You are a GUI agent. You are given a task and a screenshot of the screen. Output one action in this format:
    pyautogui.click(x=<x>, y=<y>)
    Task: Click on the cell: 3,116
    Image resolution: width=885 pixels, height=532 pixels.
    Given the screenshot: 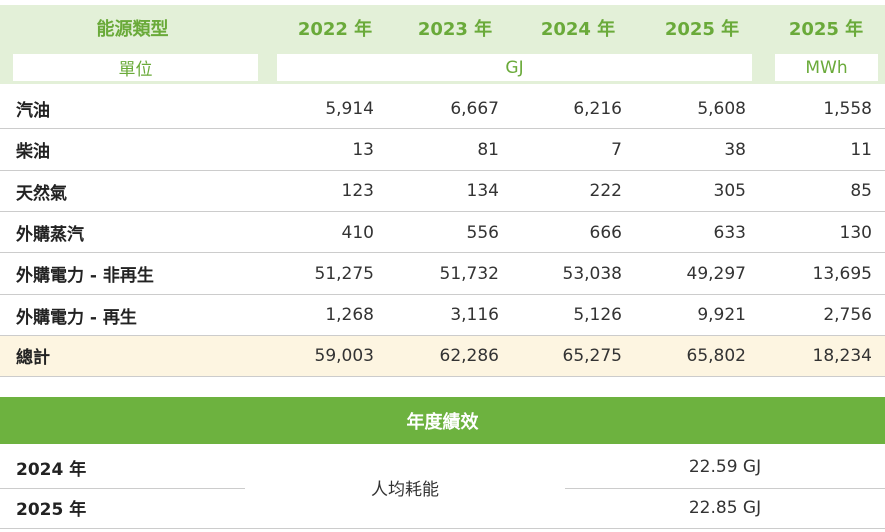 What is the action you would take?
    pyautogui.click(x=474, y=315)
    